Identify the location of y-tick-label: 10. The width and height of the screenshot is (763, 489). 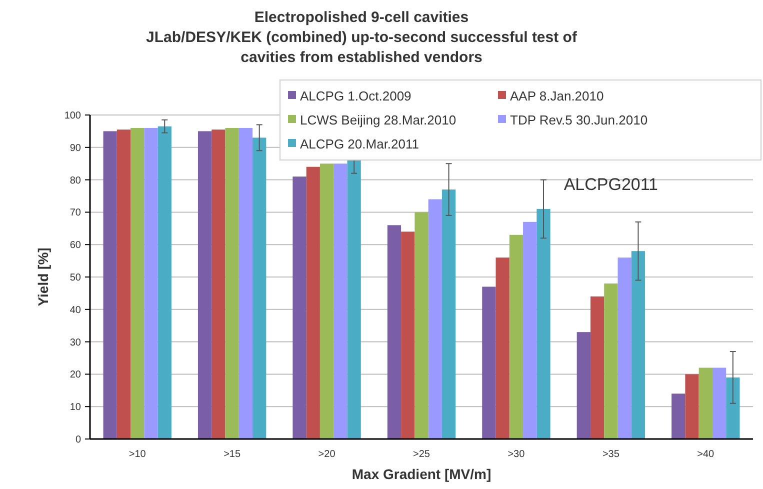
(76, 408).